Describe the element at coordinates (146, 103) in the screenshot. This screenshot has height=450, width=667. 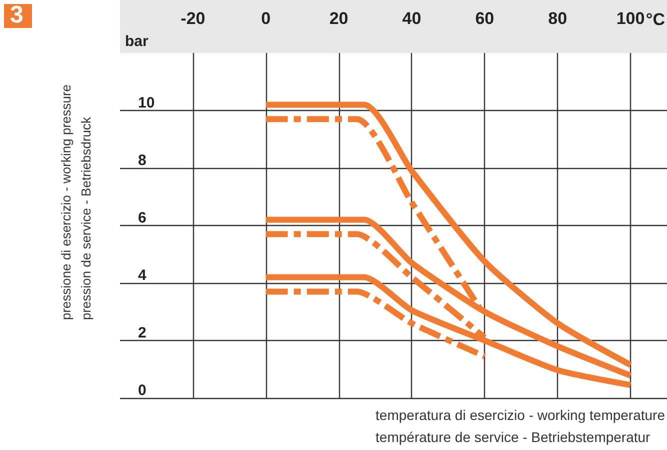
I see `y-tick-label: 10` at that location.